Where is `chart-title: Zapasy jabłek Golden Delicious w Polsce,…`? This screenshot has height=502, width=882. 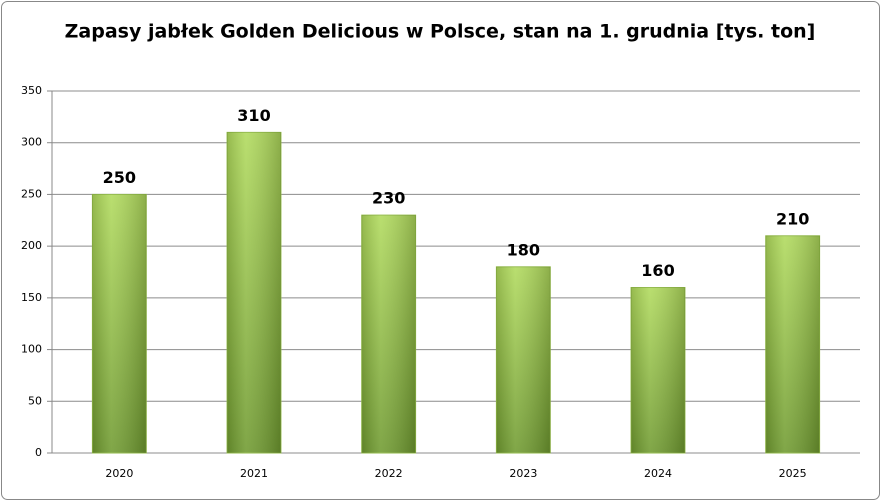 chart-title: Zapasy jabłek Golden Delicious w Polsce,… is located at coordinates (440, 32).